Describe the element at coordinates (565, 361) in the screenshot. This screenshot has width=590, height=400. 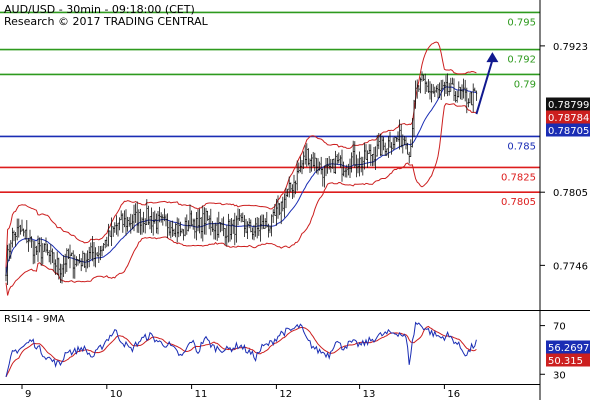
I see `value-badge-label: 50.315` at that location.